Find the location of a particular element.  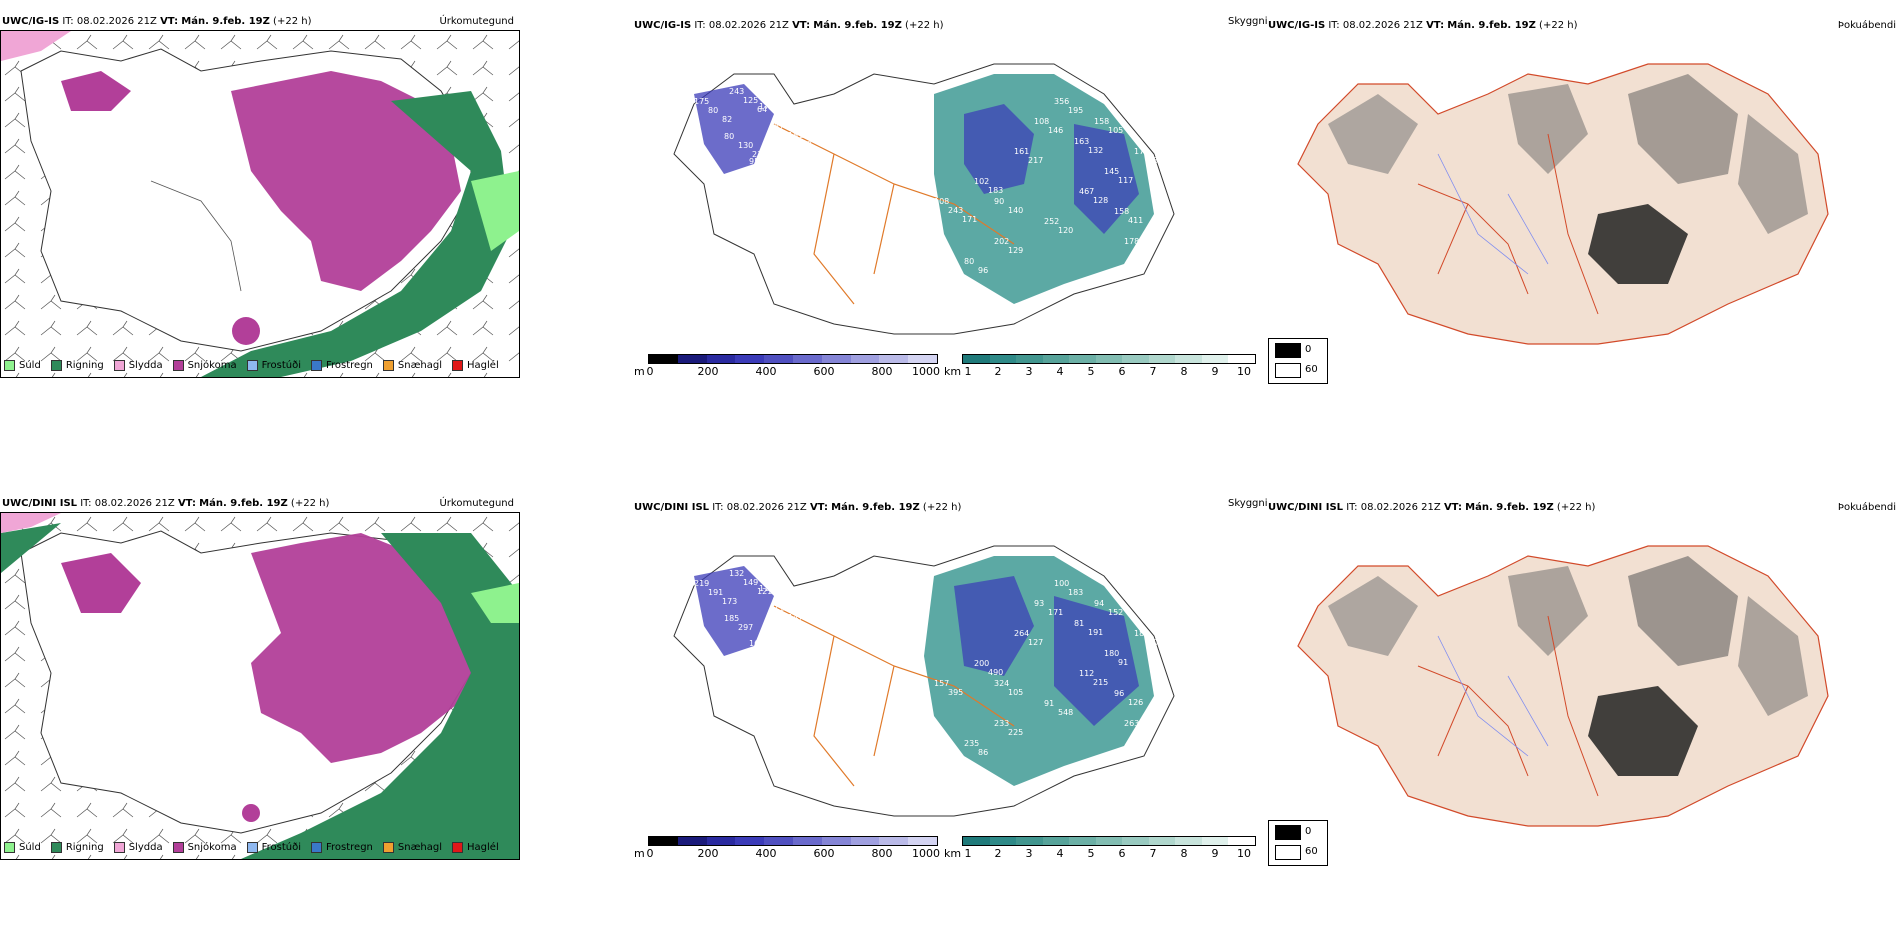

colorbar-tick: 800 is located at coordinates (882, 371).